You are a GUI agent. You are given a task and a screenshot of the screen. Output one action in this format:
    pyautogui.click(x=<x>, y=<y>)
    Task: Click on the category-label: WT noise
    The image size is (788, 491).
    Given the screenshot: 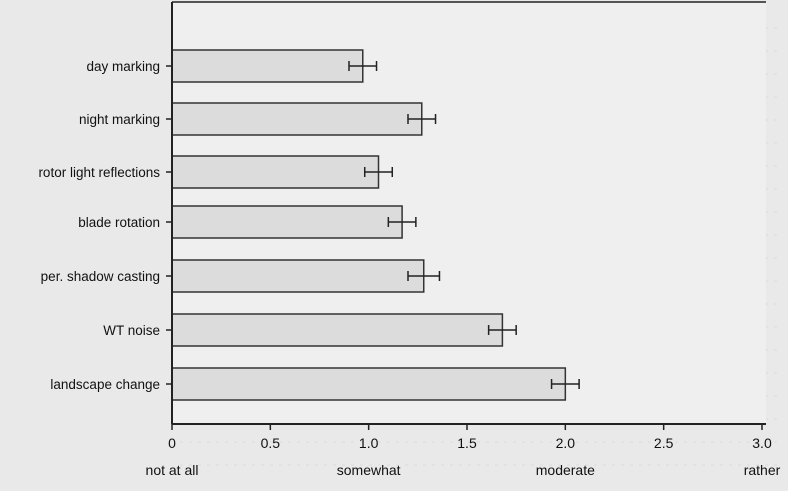 What is the action you would take?
    pyautogui.click(x=131, y=330)
    